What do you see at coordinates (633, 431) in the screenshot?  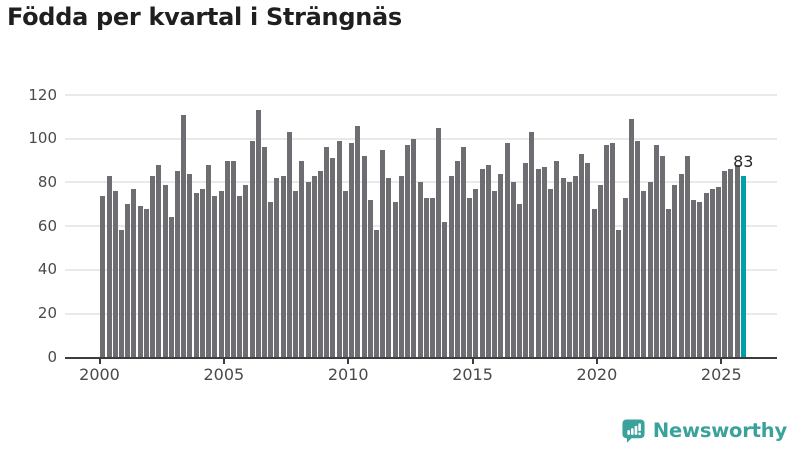 I see `newsworthy-speech-bubble-icon` at bounding box center [633, 431].